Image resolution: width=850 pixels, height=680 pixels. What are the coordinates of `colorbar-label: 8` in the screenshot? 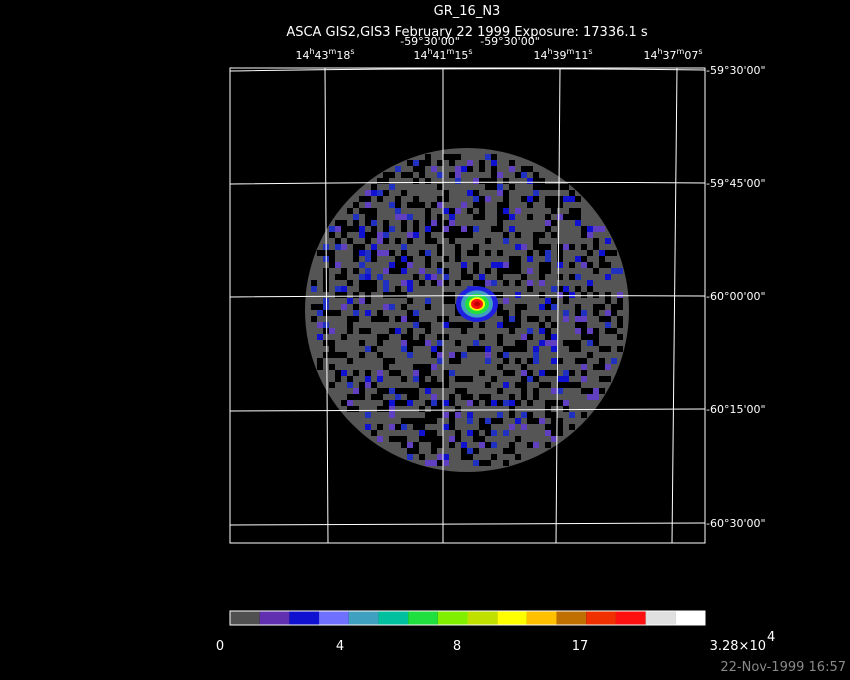 It's located at (457, 646).